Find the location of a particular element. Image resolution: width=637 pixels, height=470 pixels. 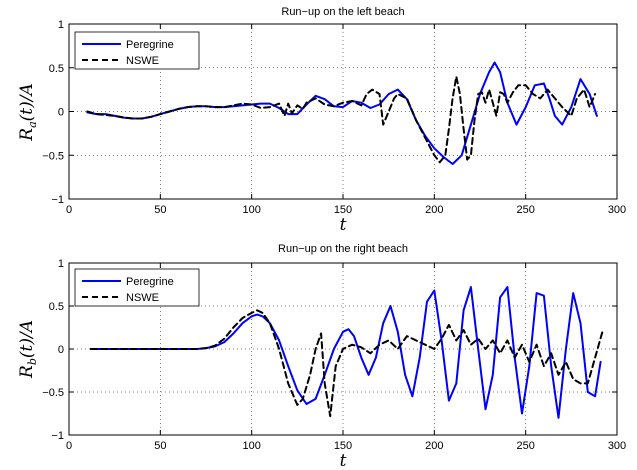

y-axis-label: Rb(t)/A is located at coordinates (28, 349).